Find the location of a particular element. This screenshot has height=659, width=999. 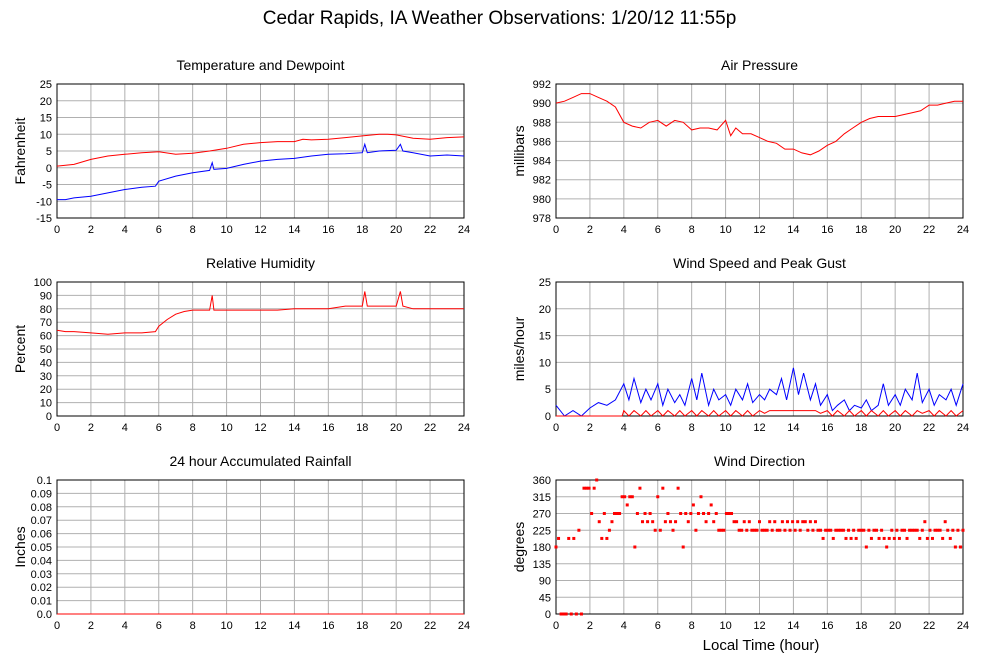

chart-title: Wind Speed and Peak Gust is located at coordinates (759, 263).